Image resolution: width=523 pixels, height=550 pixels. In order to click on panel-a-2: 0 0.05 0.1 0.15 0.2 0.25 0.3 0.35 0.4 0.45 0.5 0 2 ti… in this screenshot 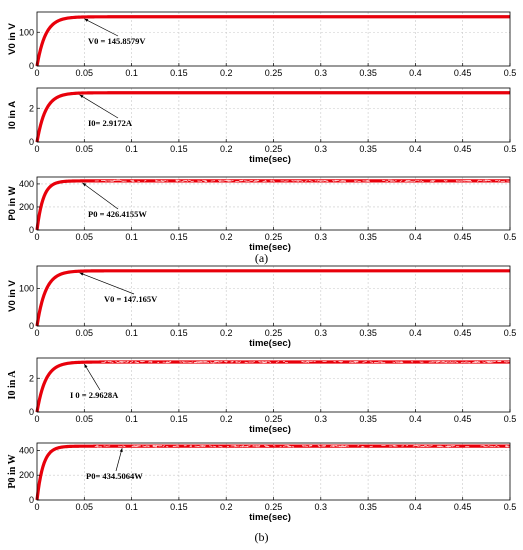, I will do `click(262, 126)`.